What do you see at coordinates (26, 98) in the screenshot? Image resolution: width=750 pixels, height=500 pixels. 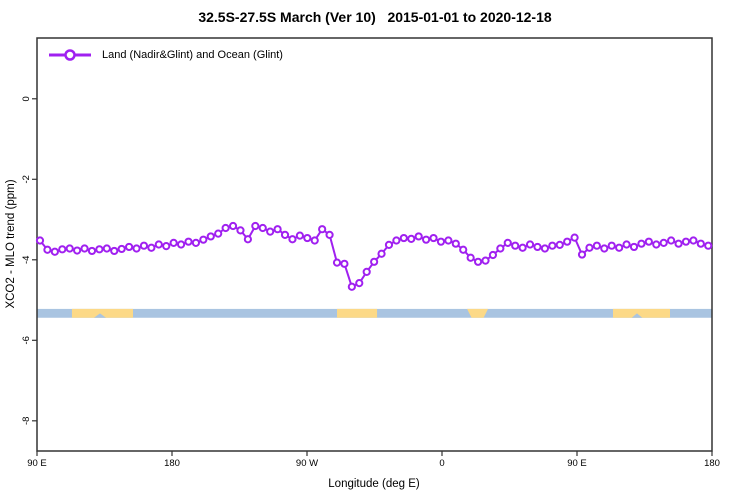 I see `y-tick-label: 0` at bounding box center [26, 98].